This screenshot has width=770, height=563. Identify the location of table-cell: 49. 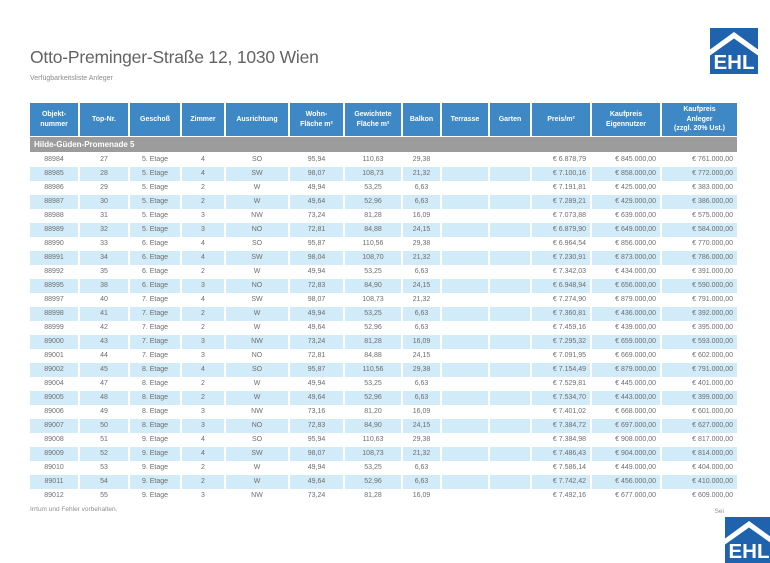
(105, 412).